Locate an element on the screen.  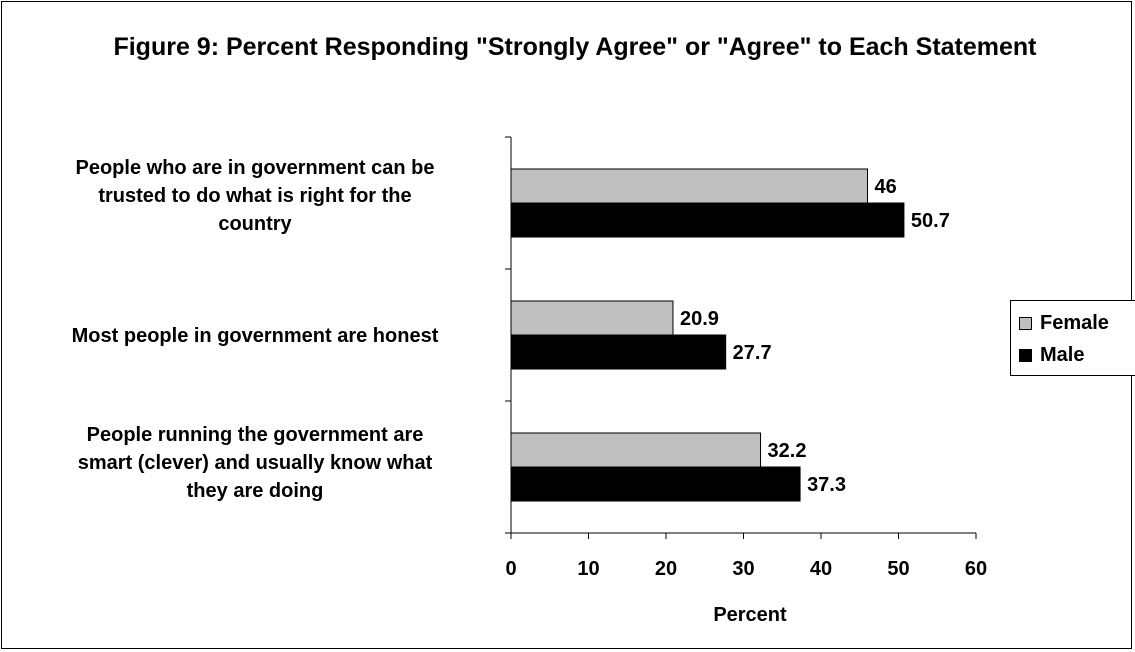
legend-swatch-male is located at coordinates (1025, 355).